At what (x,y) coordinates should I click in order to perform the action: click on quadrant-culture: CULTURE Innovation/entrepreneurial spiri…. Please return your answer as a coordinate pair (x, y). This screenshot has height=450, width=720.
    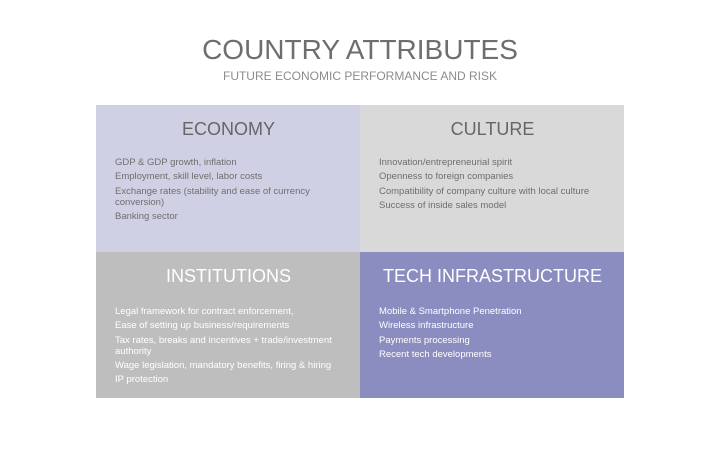
    Looking at the image, I should click on (492, 178).